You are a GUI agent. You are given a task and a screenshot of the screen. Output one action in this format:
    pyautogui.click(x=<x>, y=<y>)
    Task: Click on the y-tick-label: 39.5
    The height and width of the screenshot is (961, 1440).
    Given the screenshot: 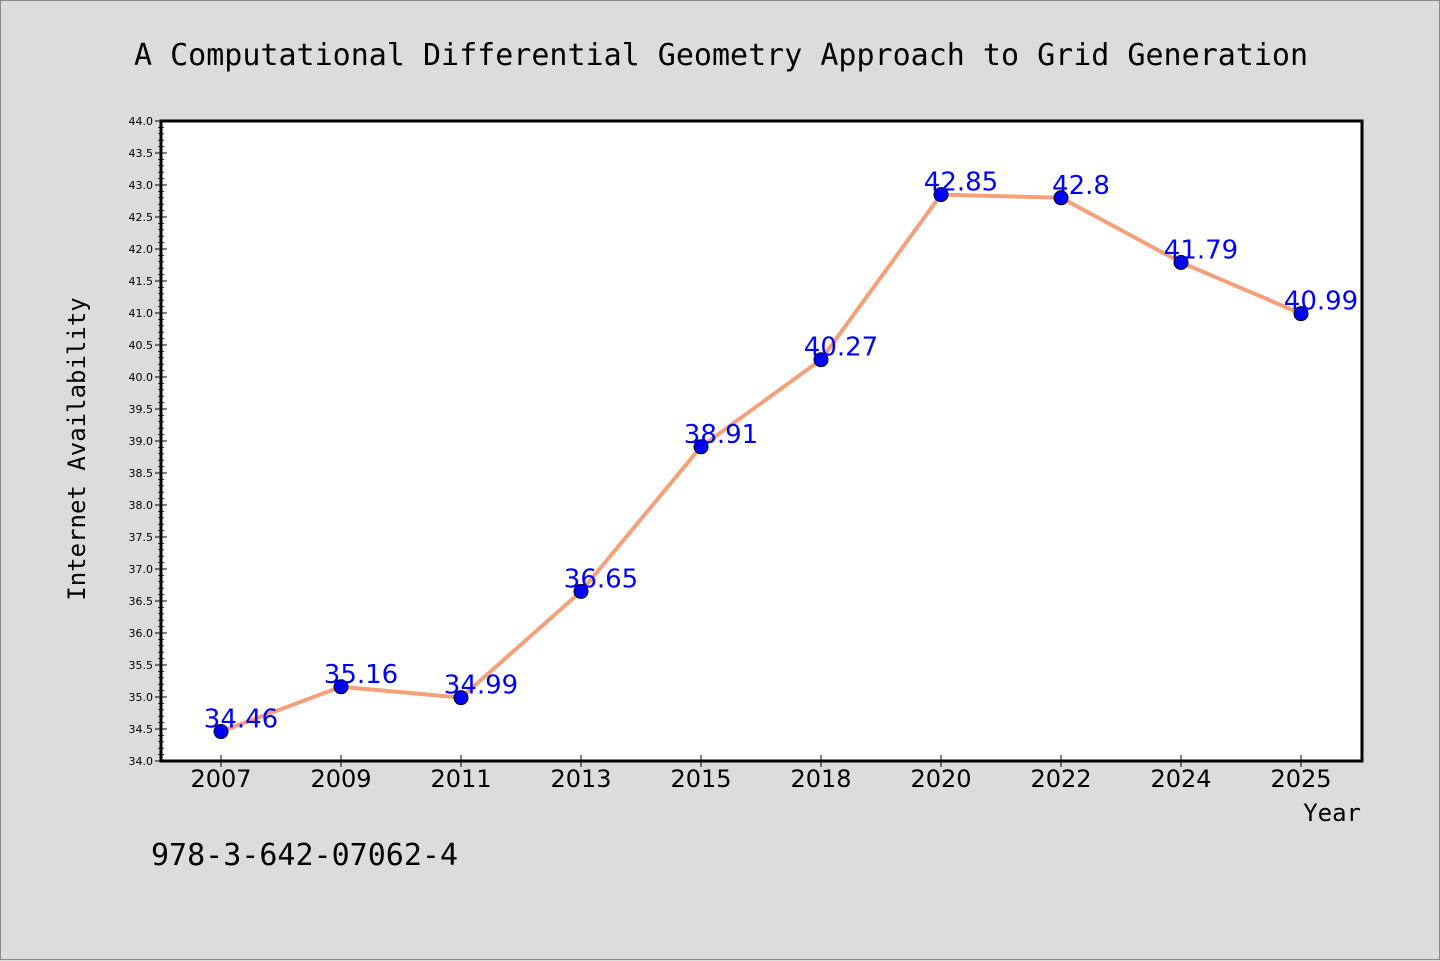 What is the action you would take?
    pyautogui.click(x=141, y=409)
    